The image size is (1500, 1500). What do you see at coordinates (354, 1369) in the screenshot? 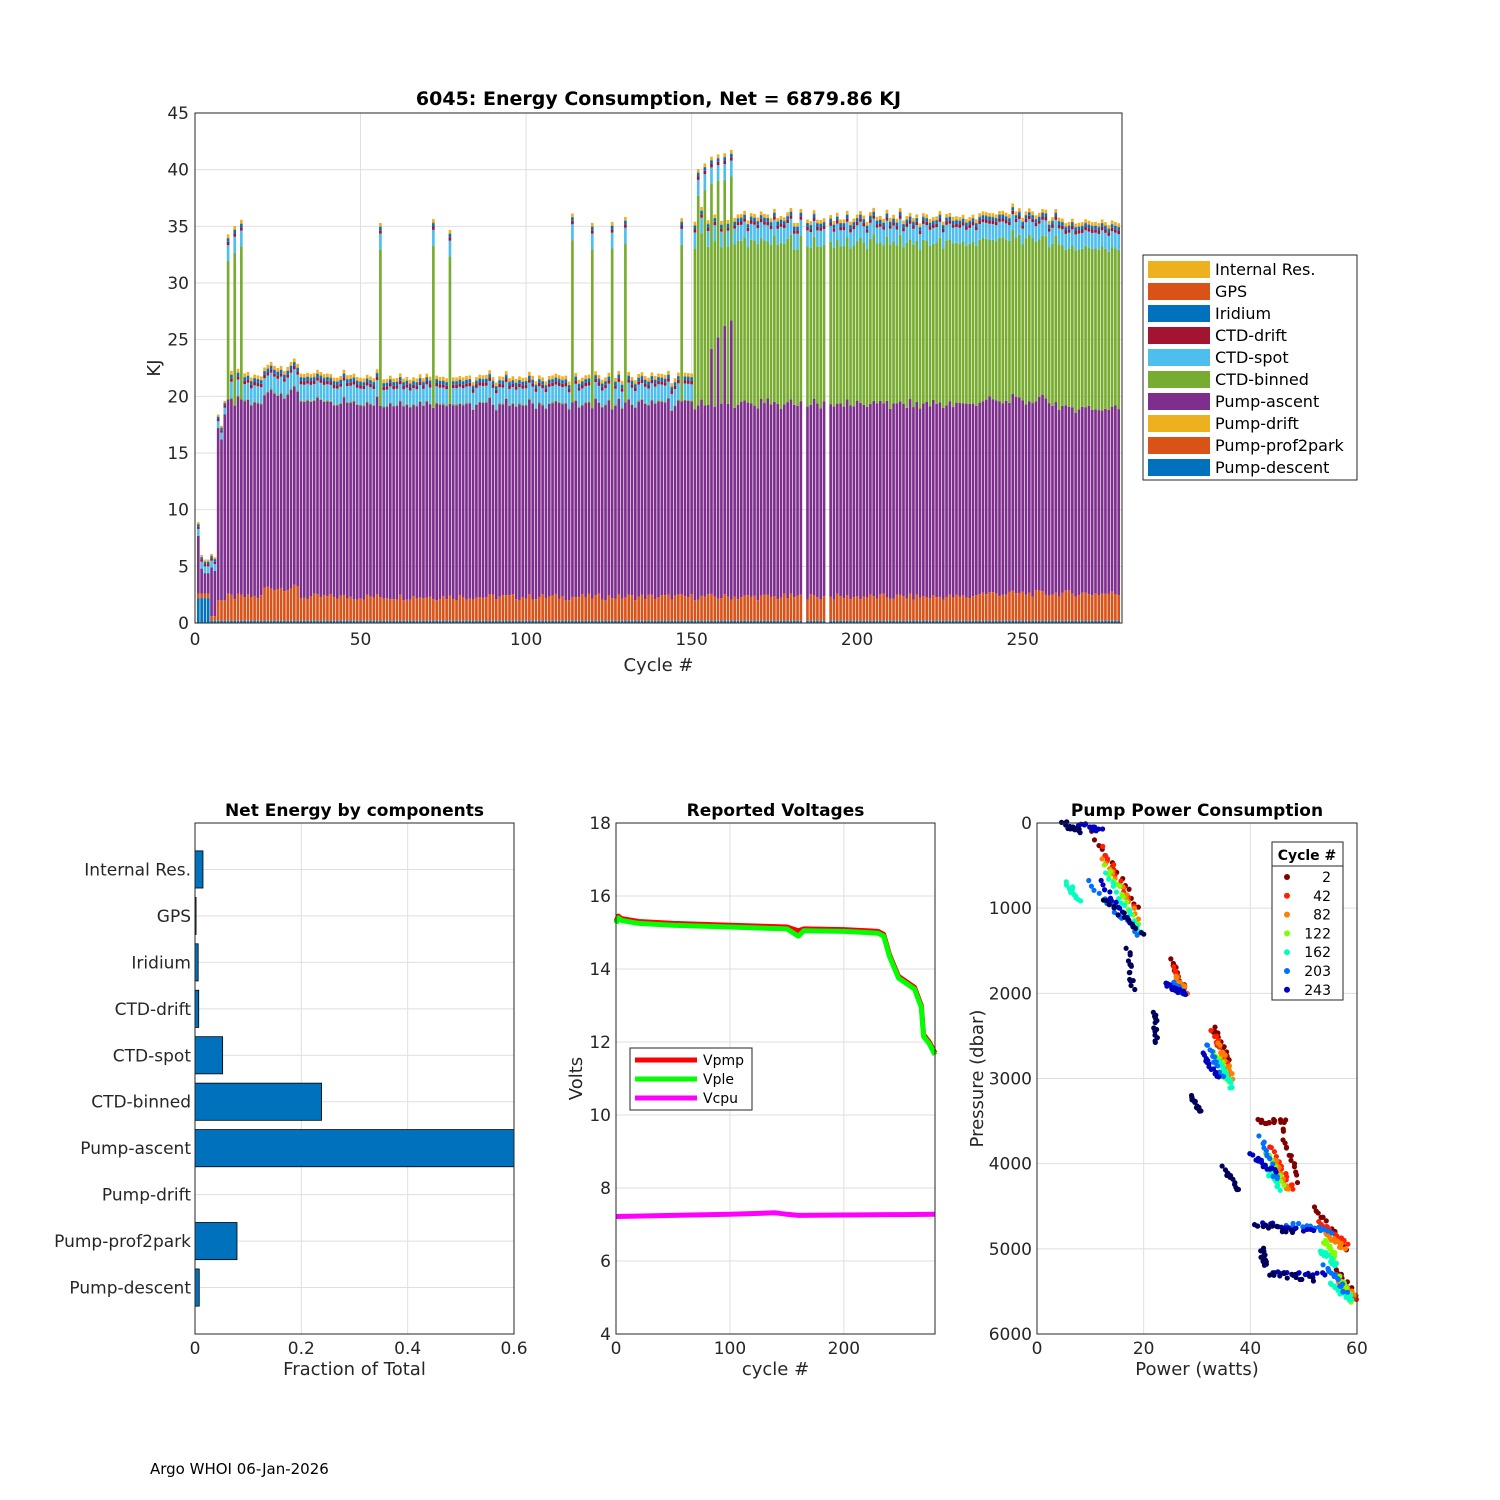
I see `fraction-xlabel: Fraction of Total` at bounding box center [354, 1369].